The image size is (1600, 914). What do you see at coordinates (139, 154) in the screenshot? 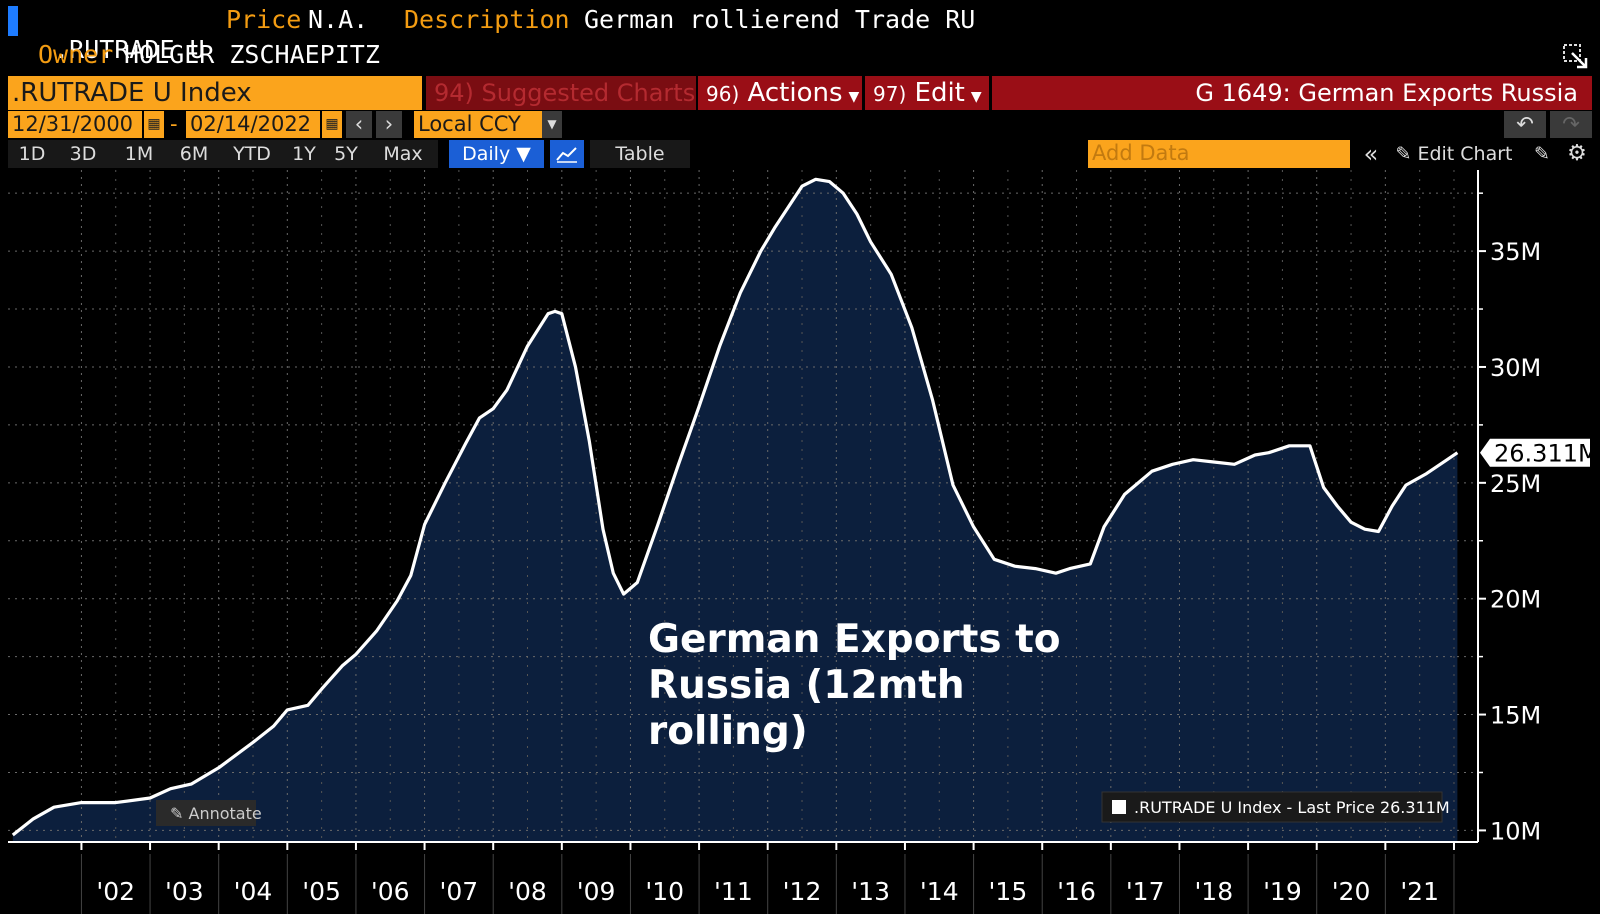
I see `period-button-1m: 1M` at bounding box center [139, 154].